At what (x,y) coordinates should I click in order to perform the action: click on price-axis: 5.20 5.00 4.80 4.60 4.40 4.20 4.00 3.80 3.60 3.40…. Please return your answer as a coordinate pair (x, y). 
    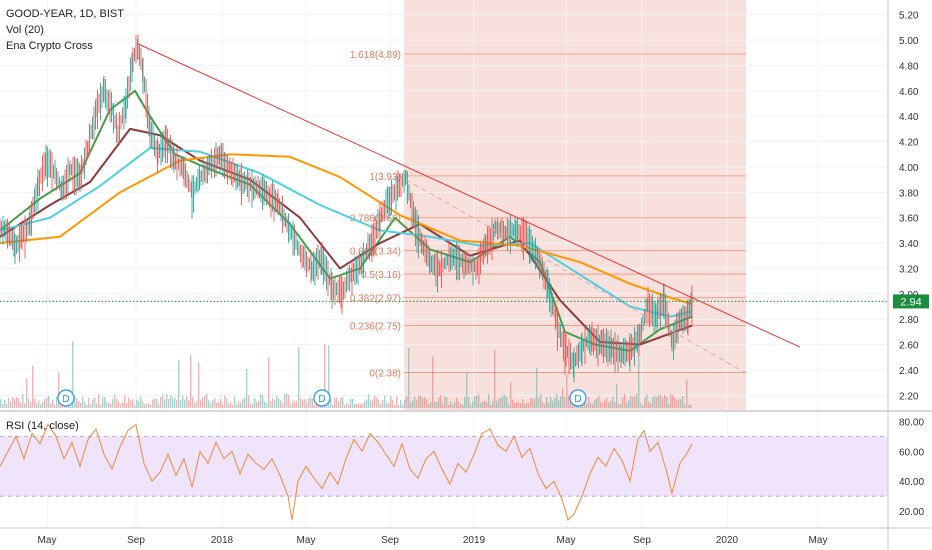
    Looking at the image, I should click on (909, 207).